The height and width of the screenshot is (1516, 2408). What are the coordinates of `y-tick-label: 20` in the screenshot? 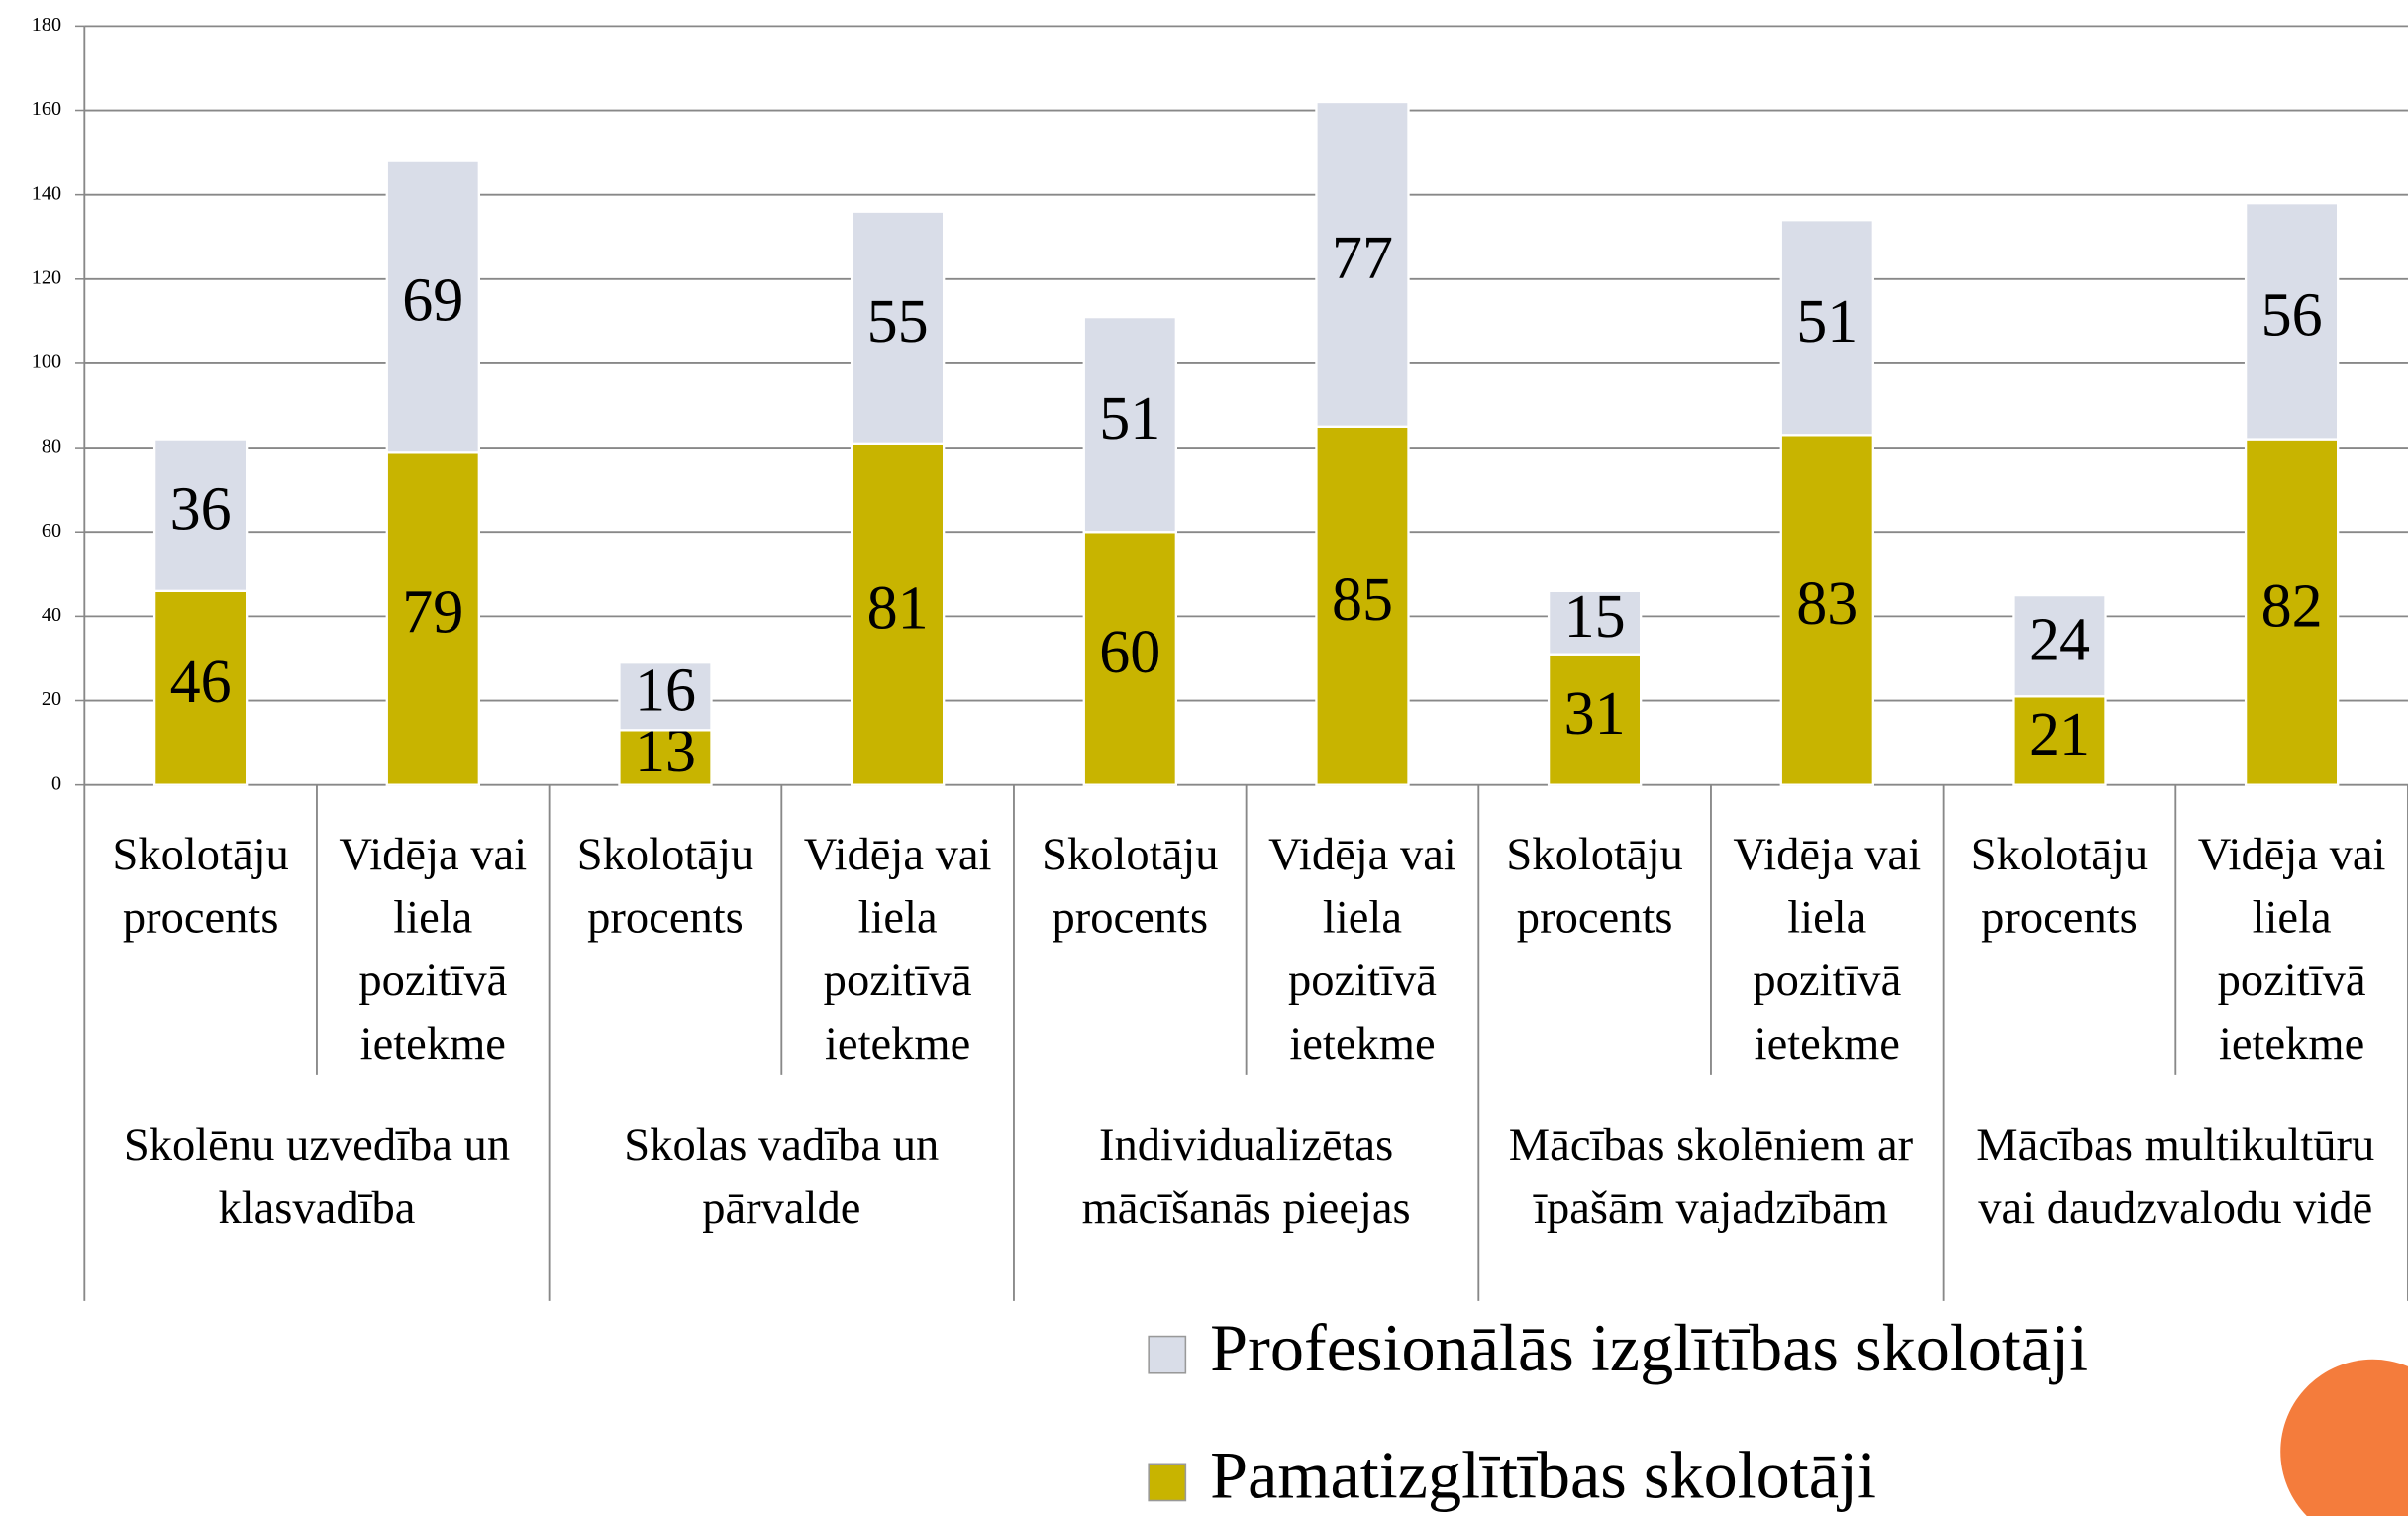 It's located at (51, 699).